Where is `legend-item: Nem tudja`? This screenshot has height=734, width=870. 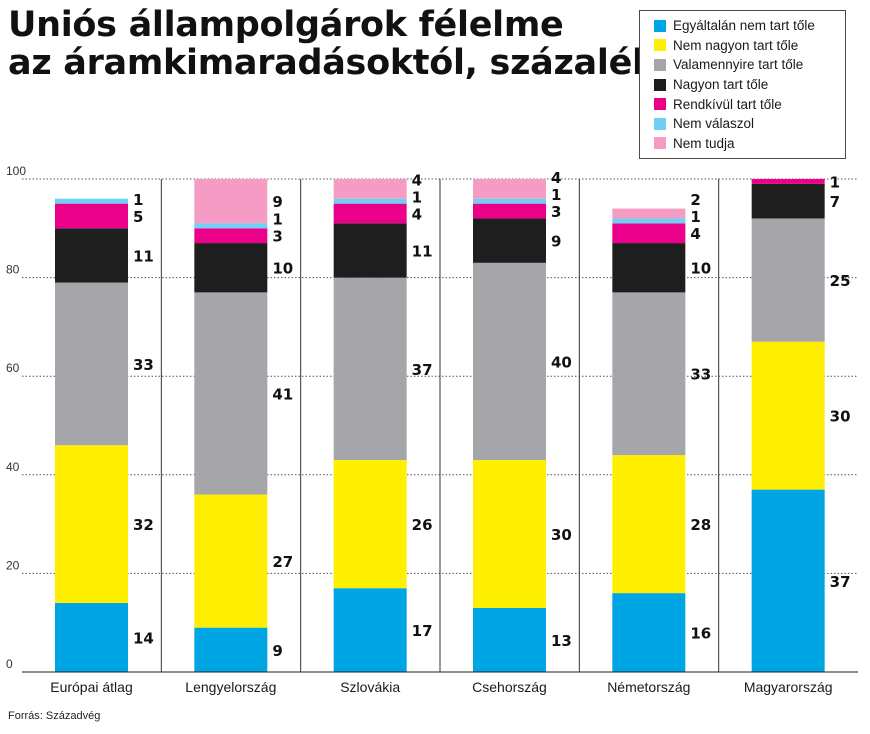 legend-item: Nem tudja is located at coordinates (749, 144).